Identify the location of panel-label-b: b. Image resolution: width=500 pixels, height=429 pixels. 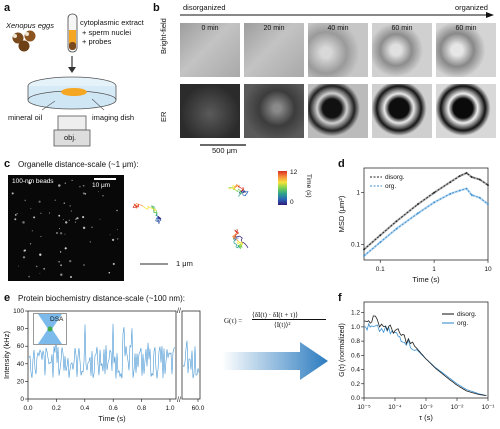
(156, 8).